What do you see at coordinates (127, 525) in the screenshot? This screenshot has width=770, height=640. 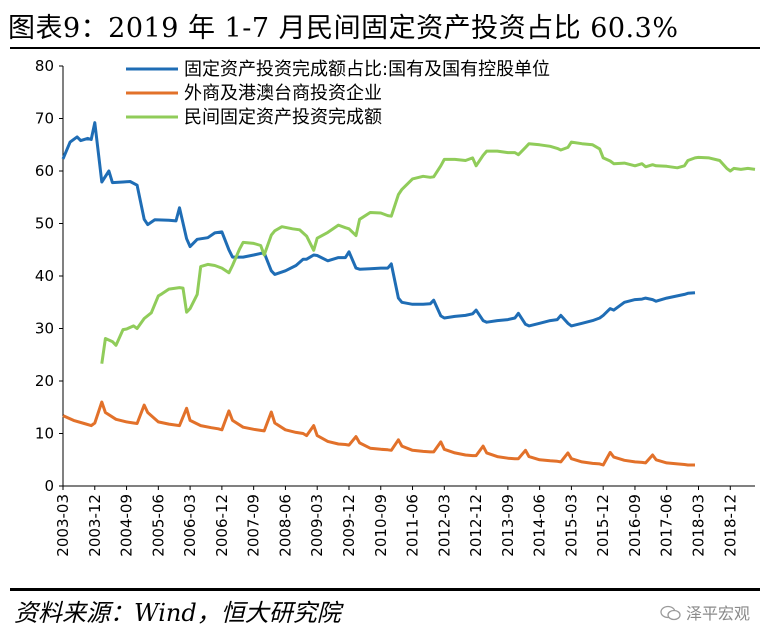 I see `x-tick-label: 2004-09` at bounding box center [127, 525].